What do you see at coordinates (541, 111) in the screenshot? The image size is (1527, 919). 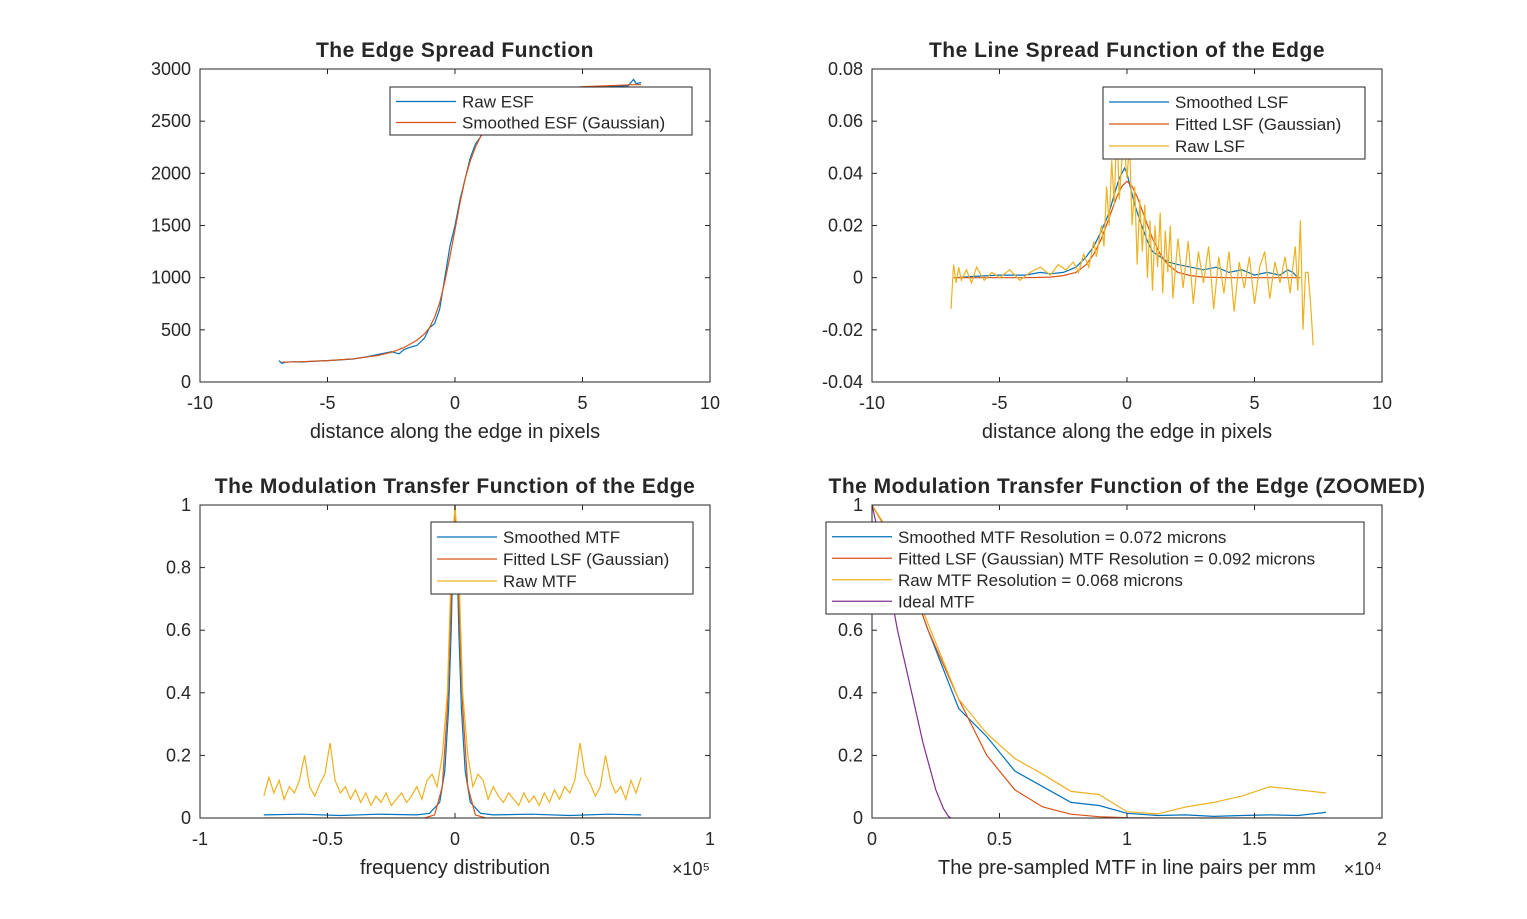 I see `legend: Raw ESF Smoothed ESF (Gaussian)` at bounding box center [541, 111].